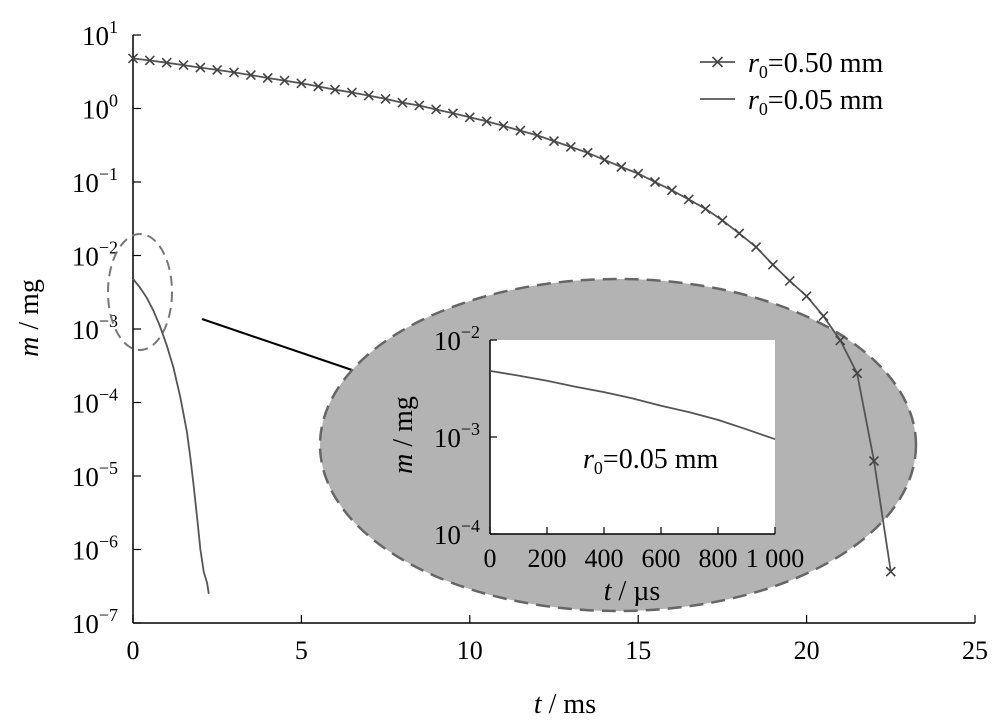  What do you see at coordinates (100, 34) in the screenshot?
I see `y-tick-label: 10¹` at bounding box center [100, 34].